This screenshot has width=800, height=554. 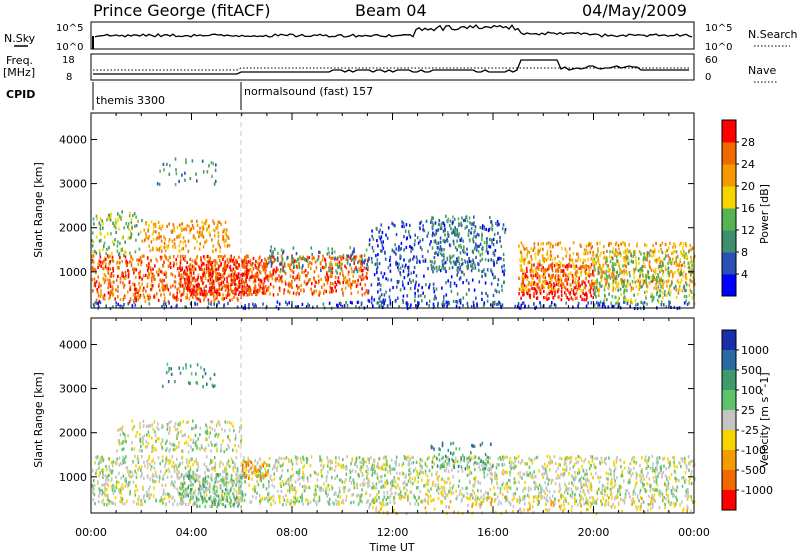 I want to click on cpid-segment-2: normalsound (fast) 157, so click(x=308, y=91).